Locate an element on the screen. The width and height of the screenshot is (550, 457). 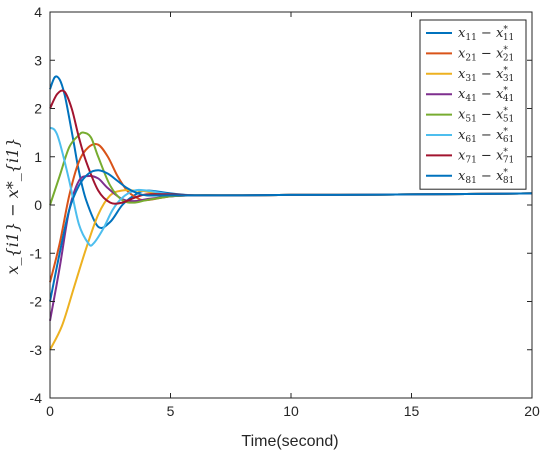
legend-label: x51 − x* 51 is located at coordinates (486, 116).